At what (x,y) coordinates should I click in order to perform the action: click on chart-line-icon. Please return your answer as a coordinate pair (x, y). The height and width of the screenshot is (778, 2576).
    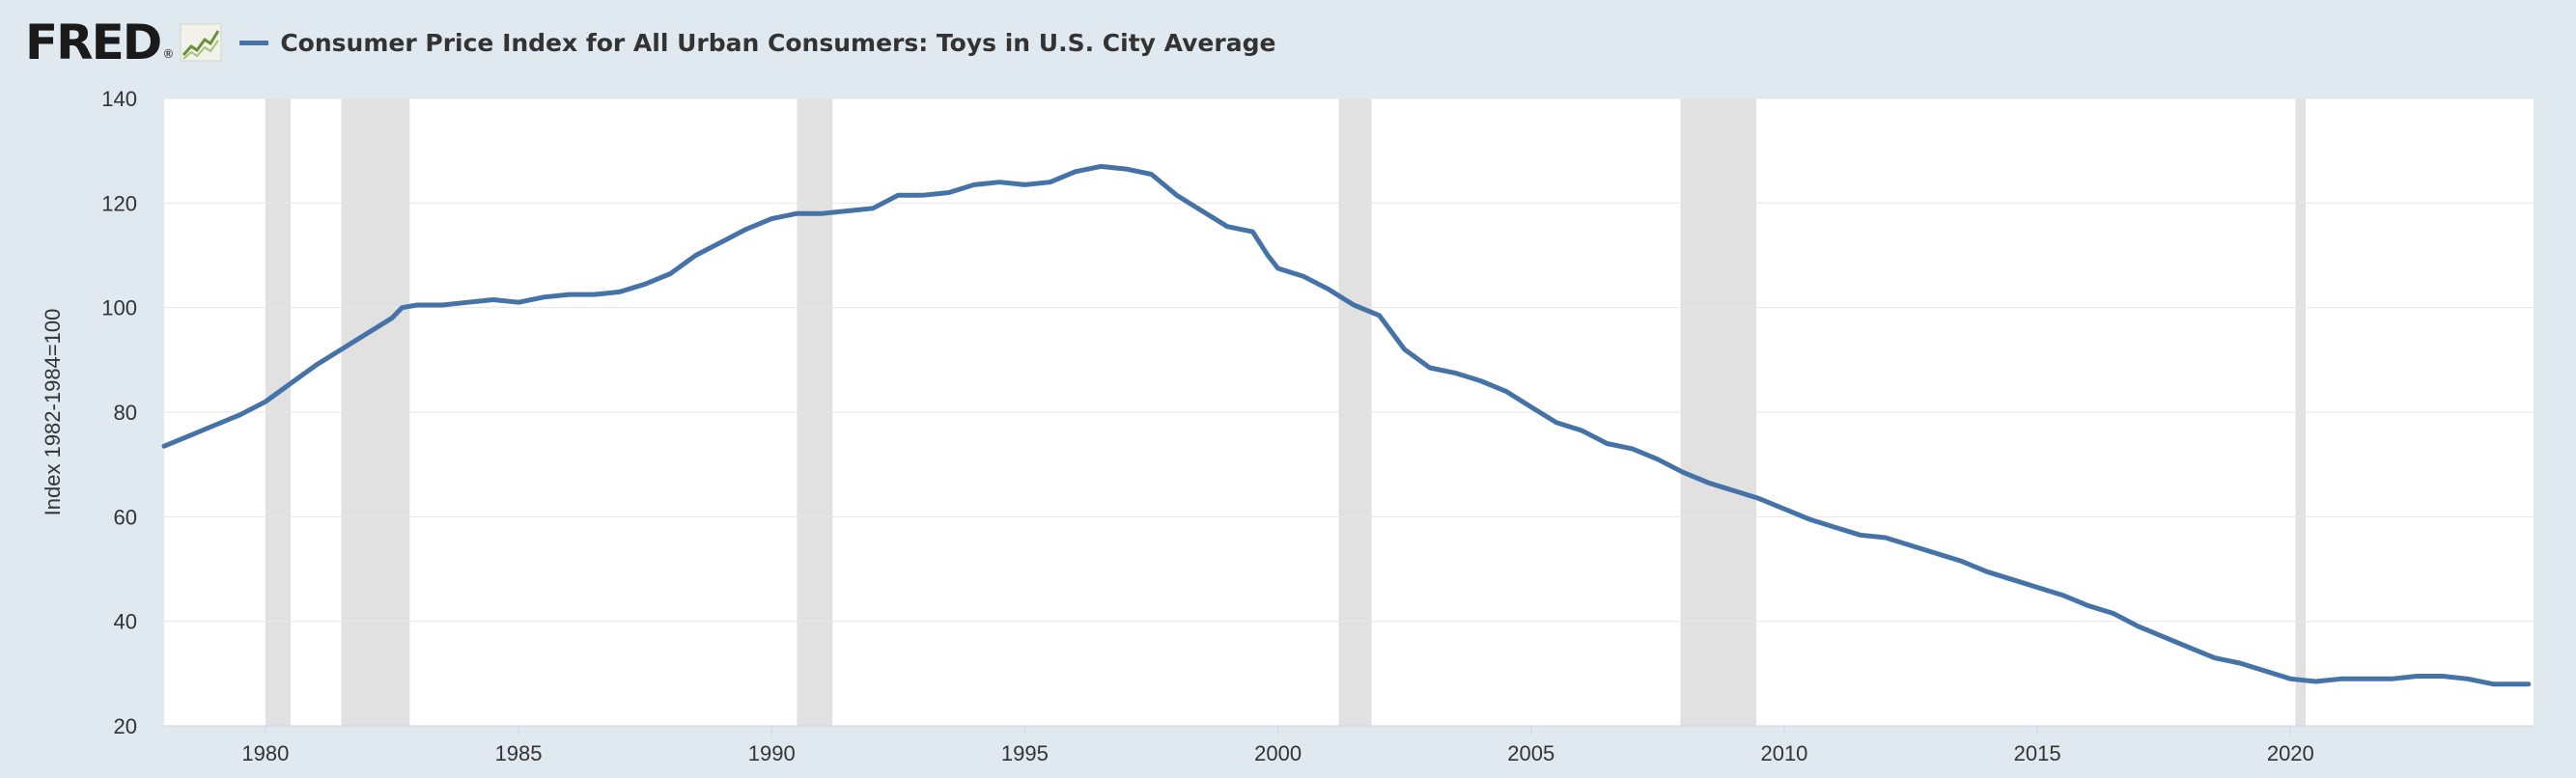
    Looking at the image, I should click on (201, 42).